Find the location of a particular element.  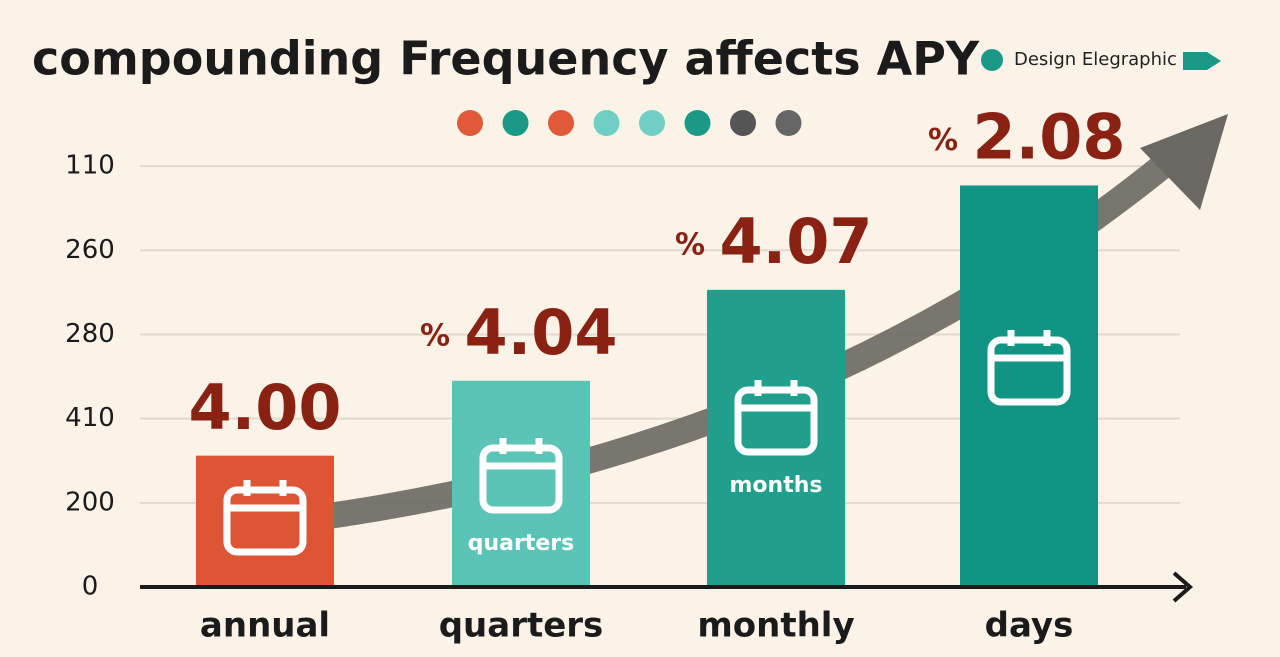

bar-label: 4.04 is located at coordinates (541, 332).